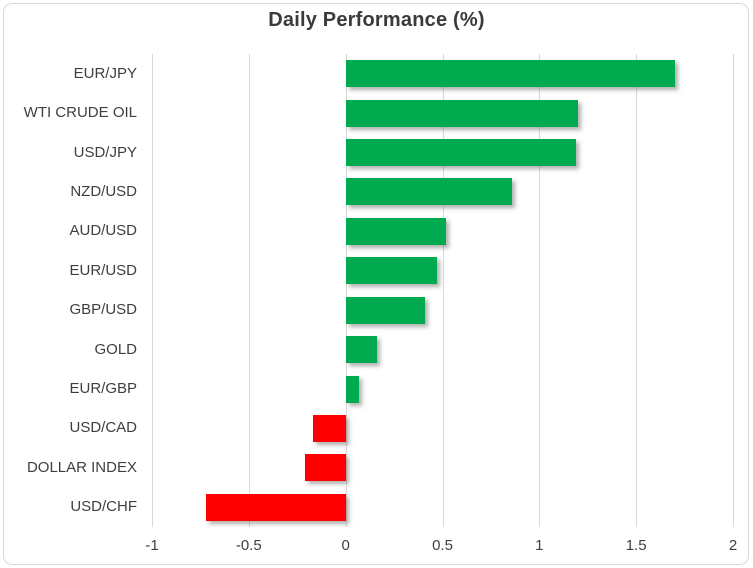 The width and height of the screenshot is (753, 568). What do you see at coordinates (733, 545) in the screenshot?
I see `x-tick-label-2: 2` at bounding box center [733, 545].